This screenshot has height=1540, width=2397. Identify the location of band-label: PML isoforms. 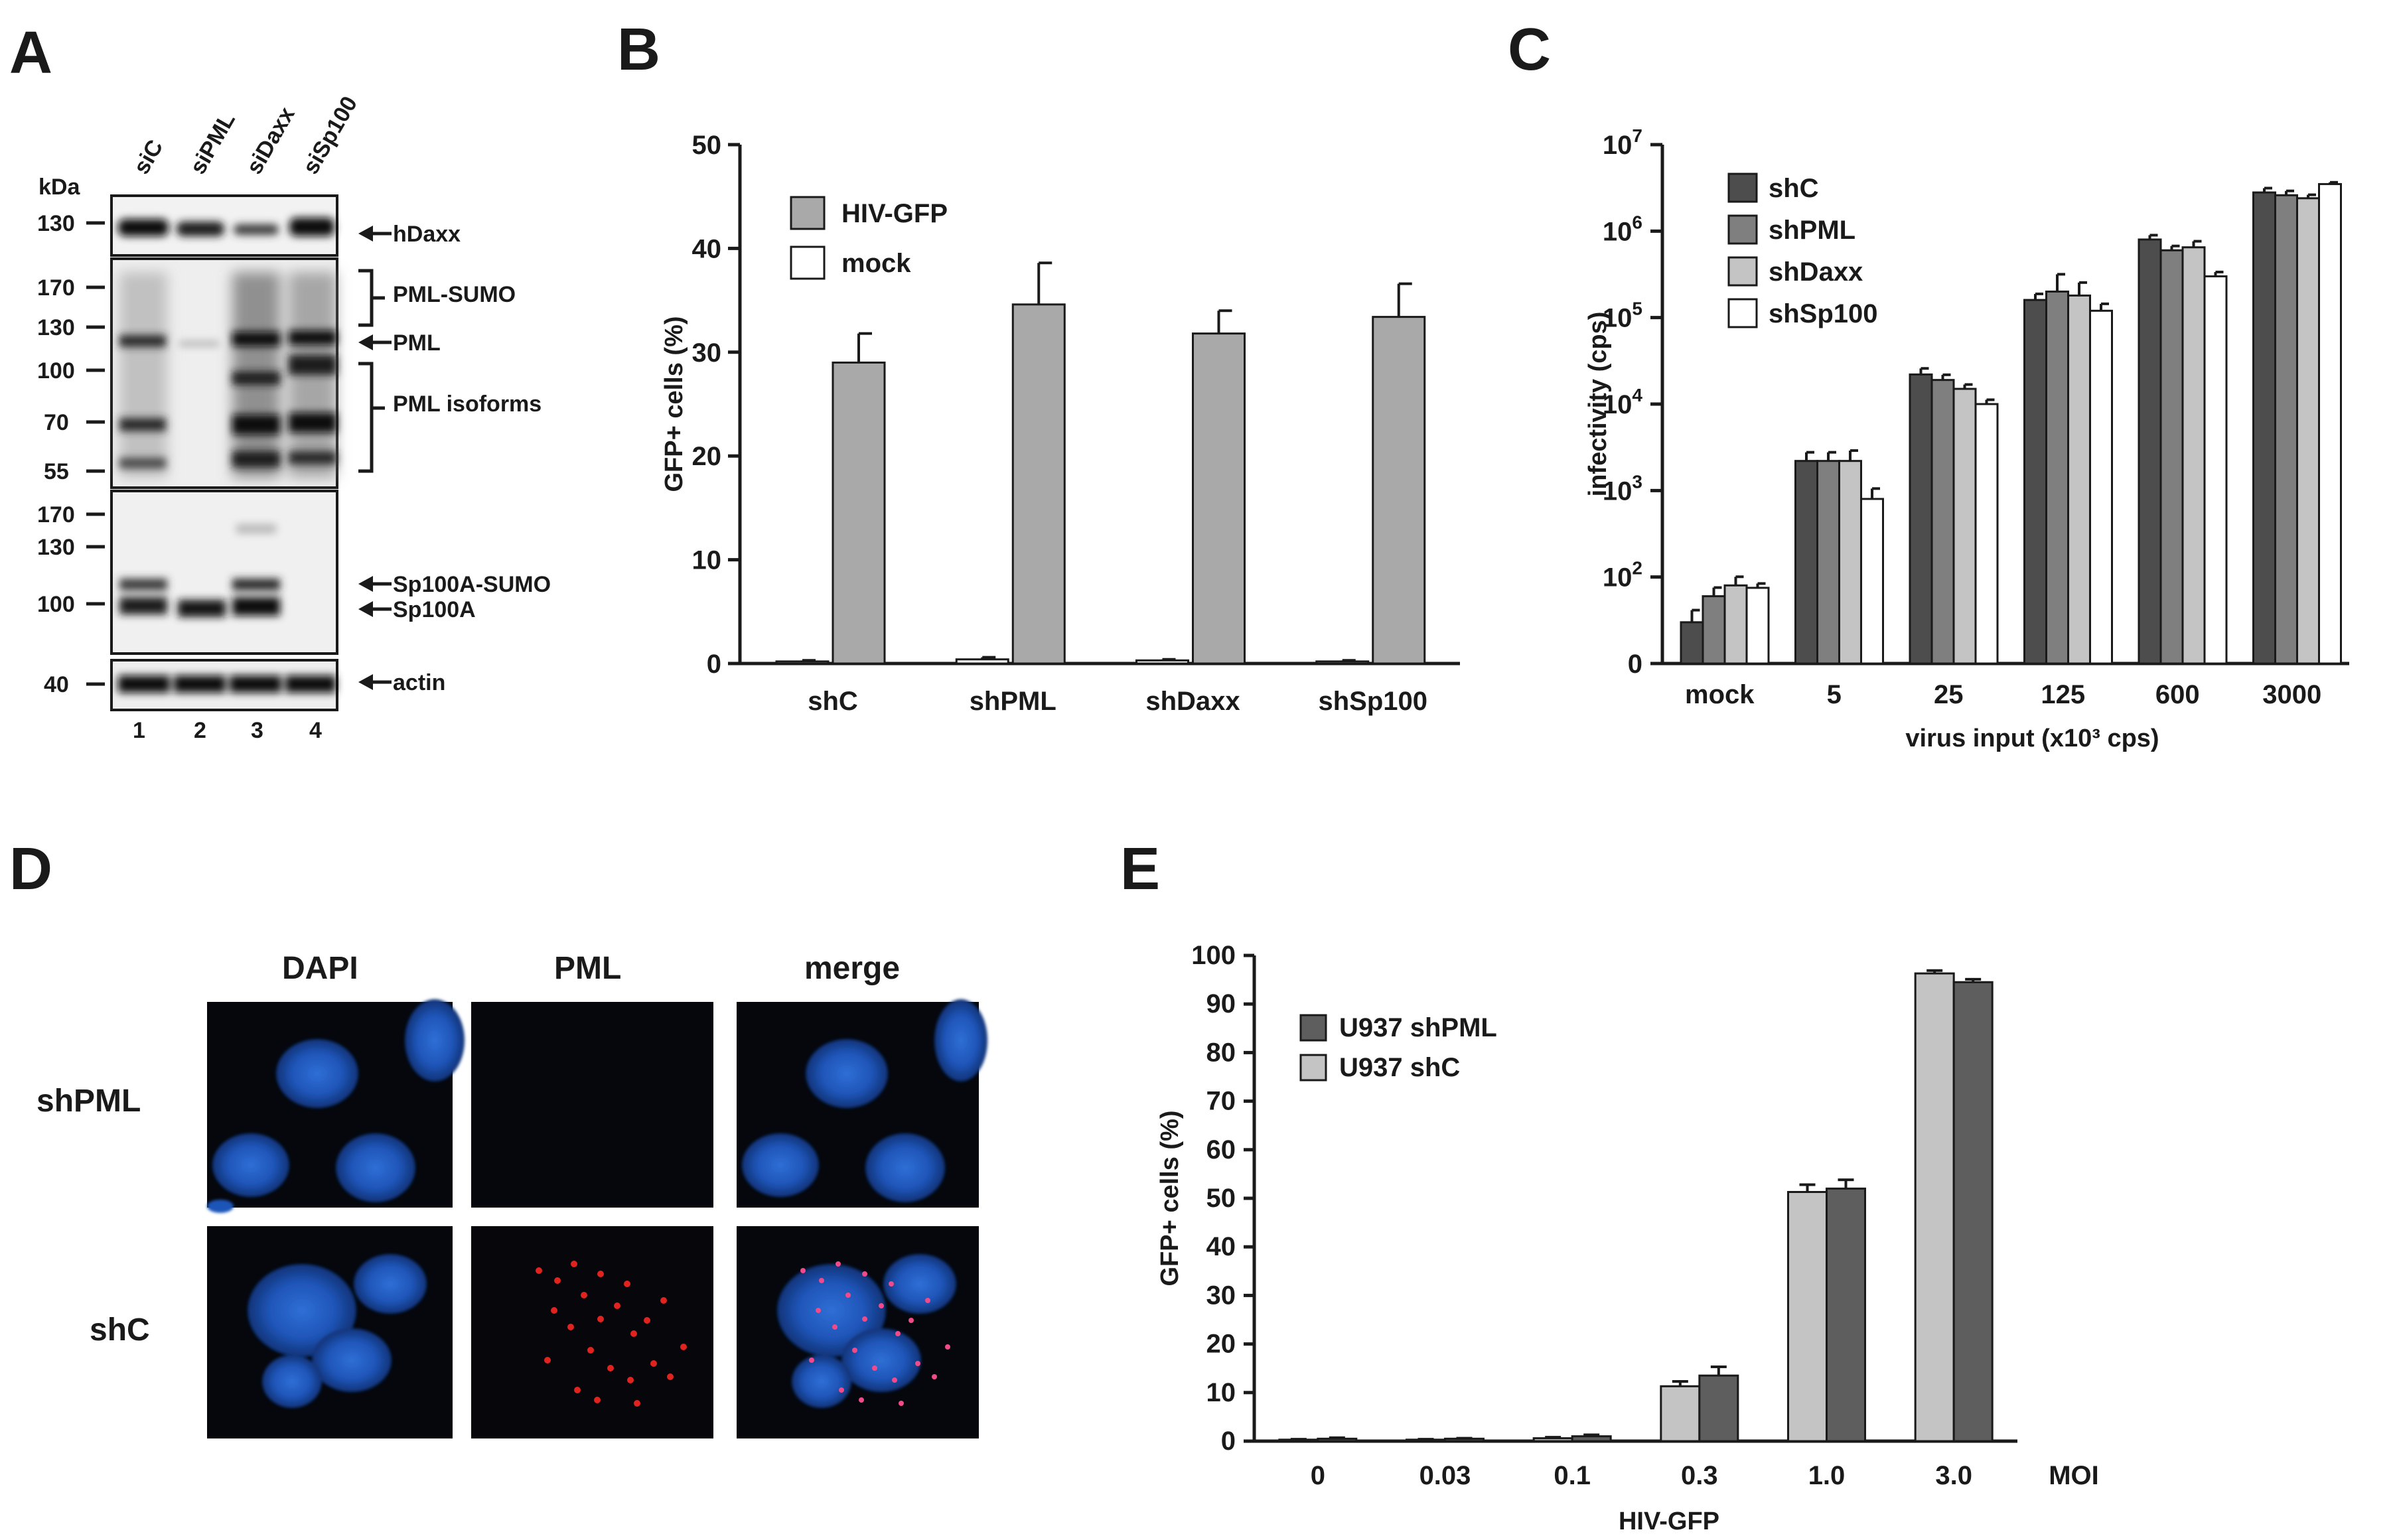
(467, 404).